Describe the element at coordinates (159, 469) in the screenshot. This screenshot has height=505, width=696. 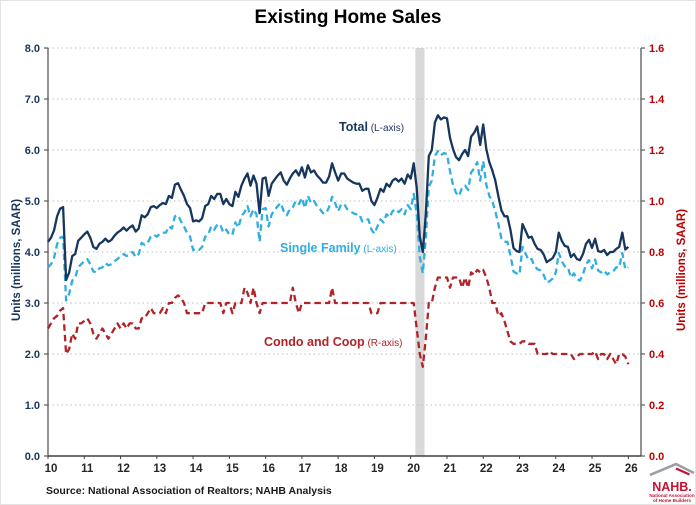
I see `x-tick-label: 13` at that location.